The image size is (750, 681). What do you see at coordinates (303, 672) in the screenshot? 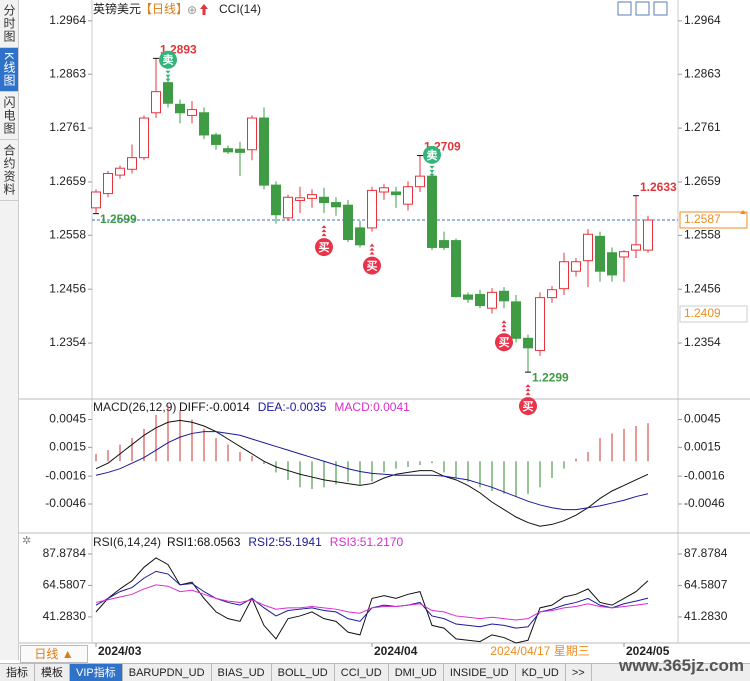
I see `indicator-tab: BOLL_UD` at bounding box center [303, 672].